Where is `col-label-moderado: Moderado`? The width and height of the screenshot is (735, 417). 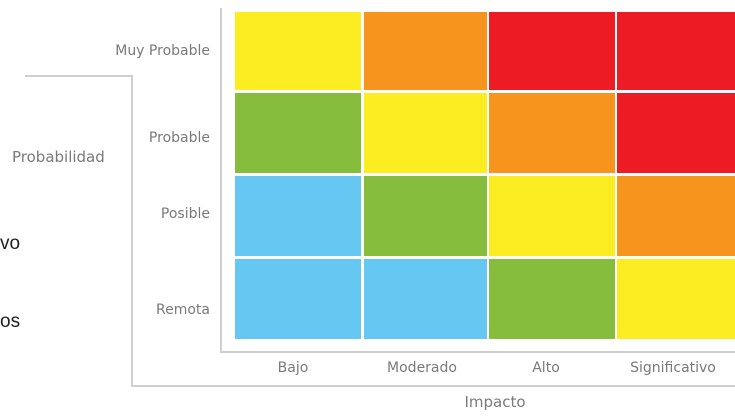 col-label-moderado: Moderado is located at coordinates (422, 368).